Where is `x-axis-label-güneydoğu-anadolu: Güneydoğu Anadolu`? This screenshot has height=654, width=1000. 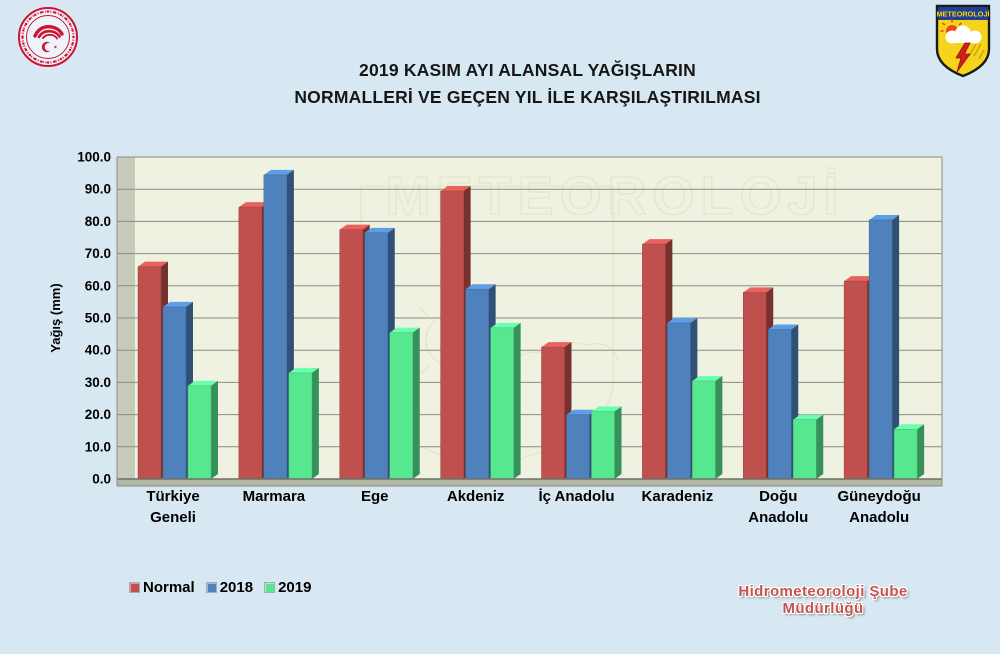
x-axis-label-güneydoğu-anadolu: Güneydoğu Anadolu is located at coordinates (879, 507).